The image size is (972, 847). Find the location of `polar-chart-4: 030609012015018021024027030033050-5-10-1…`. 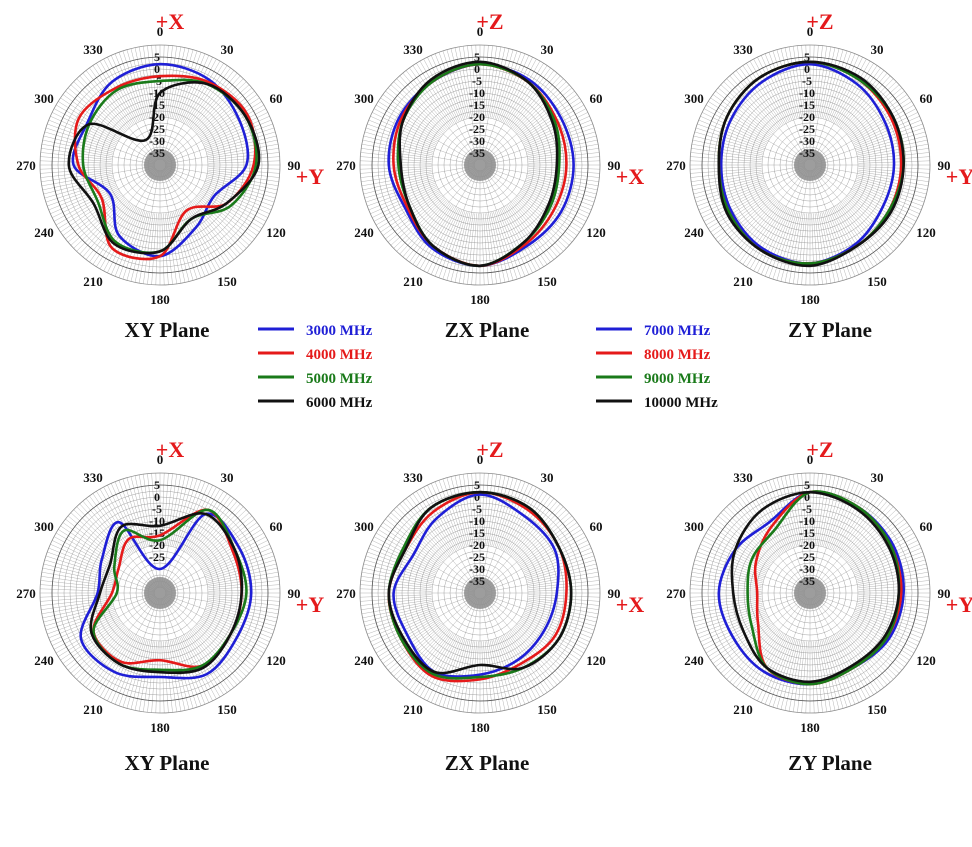

polar-chart-4: 030609012015018021024027030033050-5-10-1… is located at coordinates (170, 586).